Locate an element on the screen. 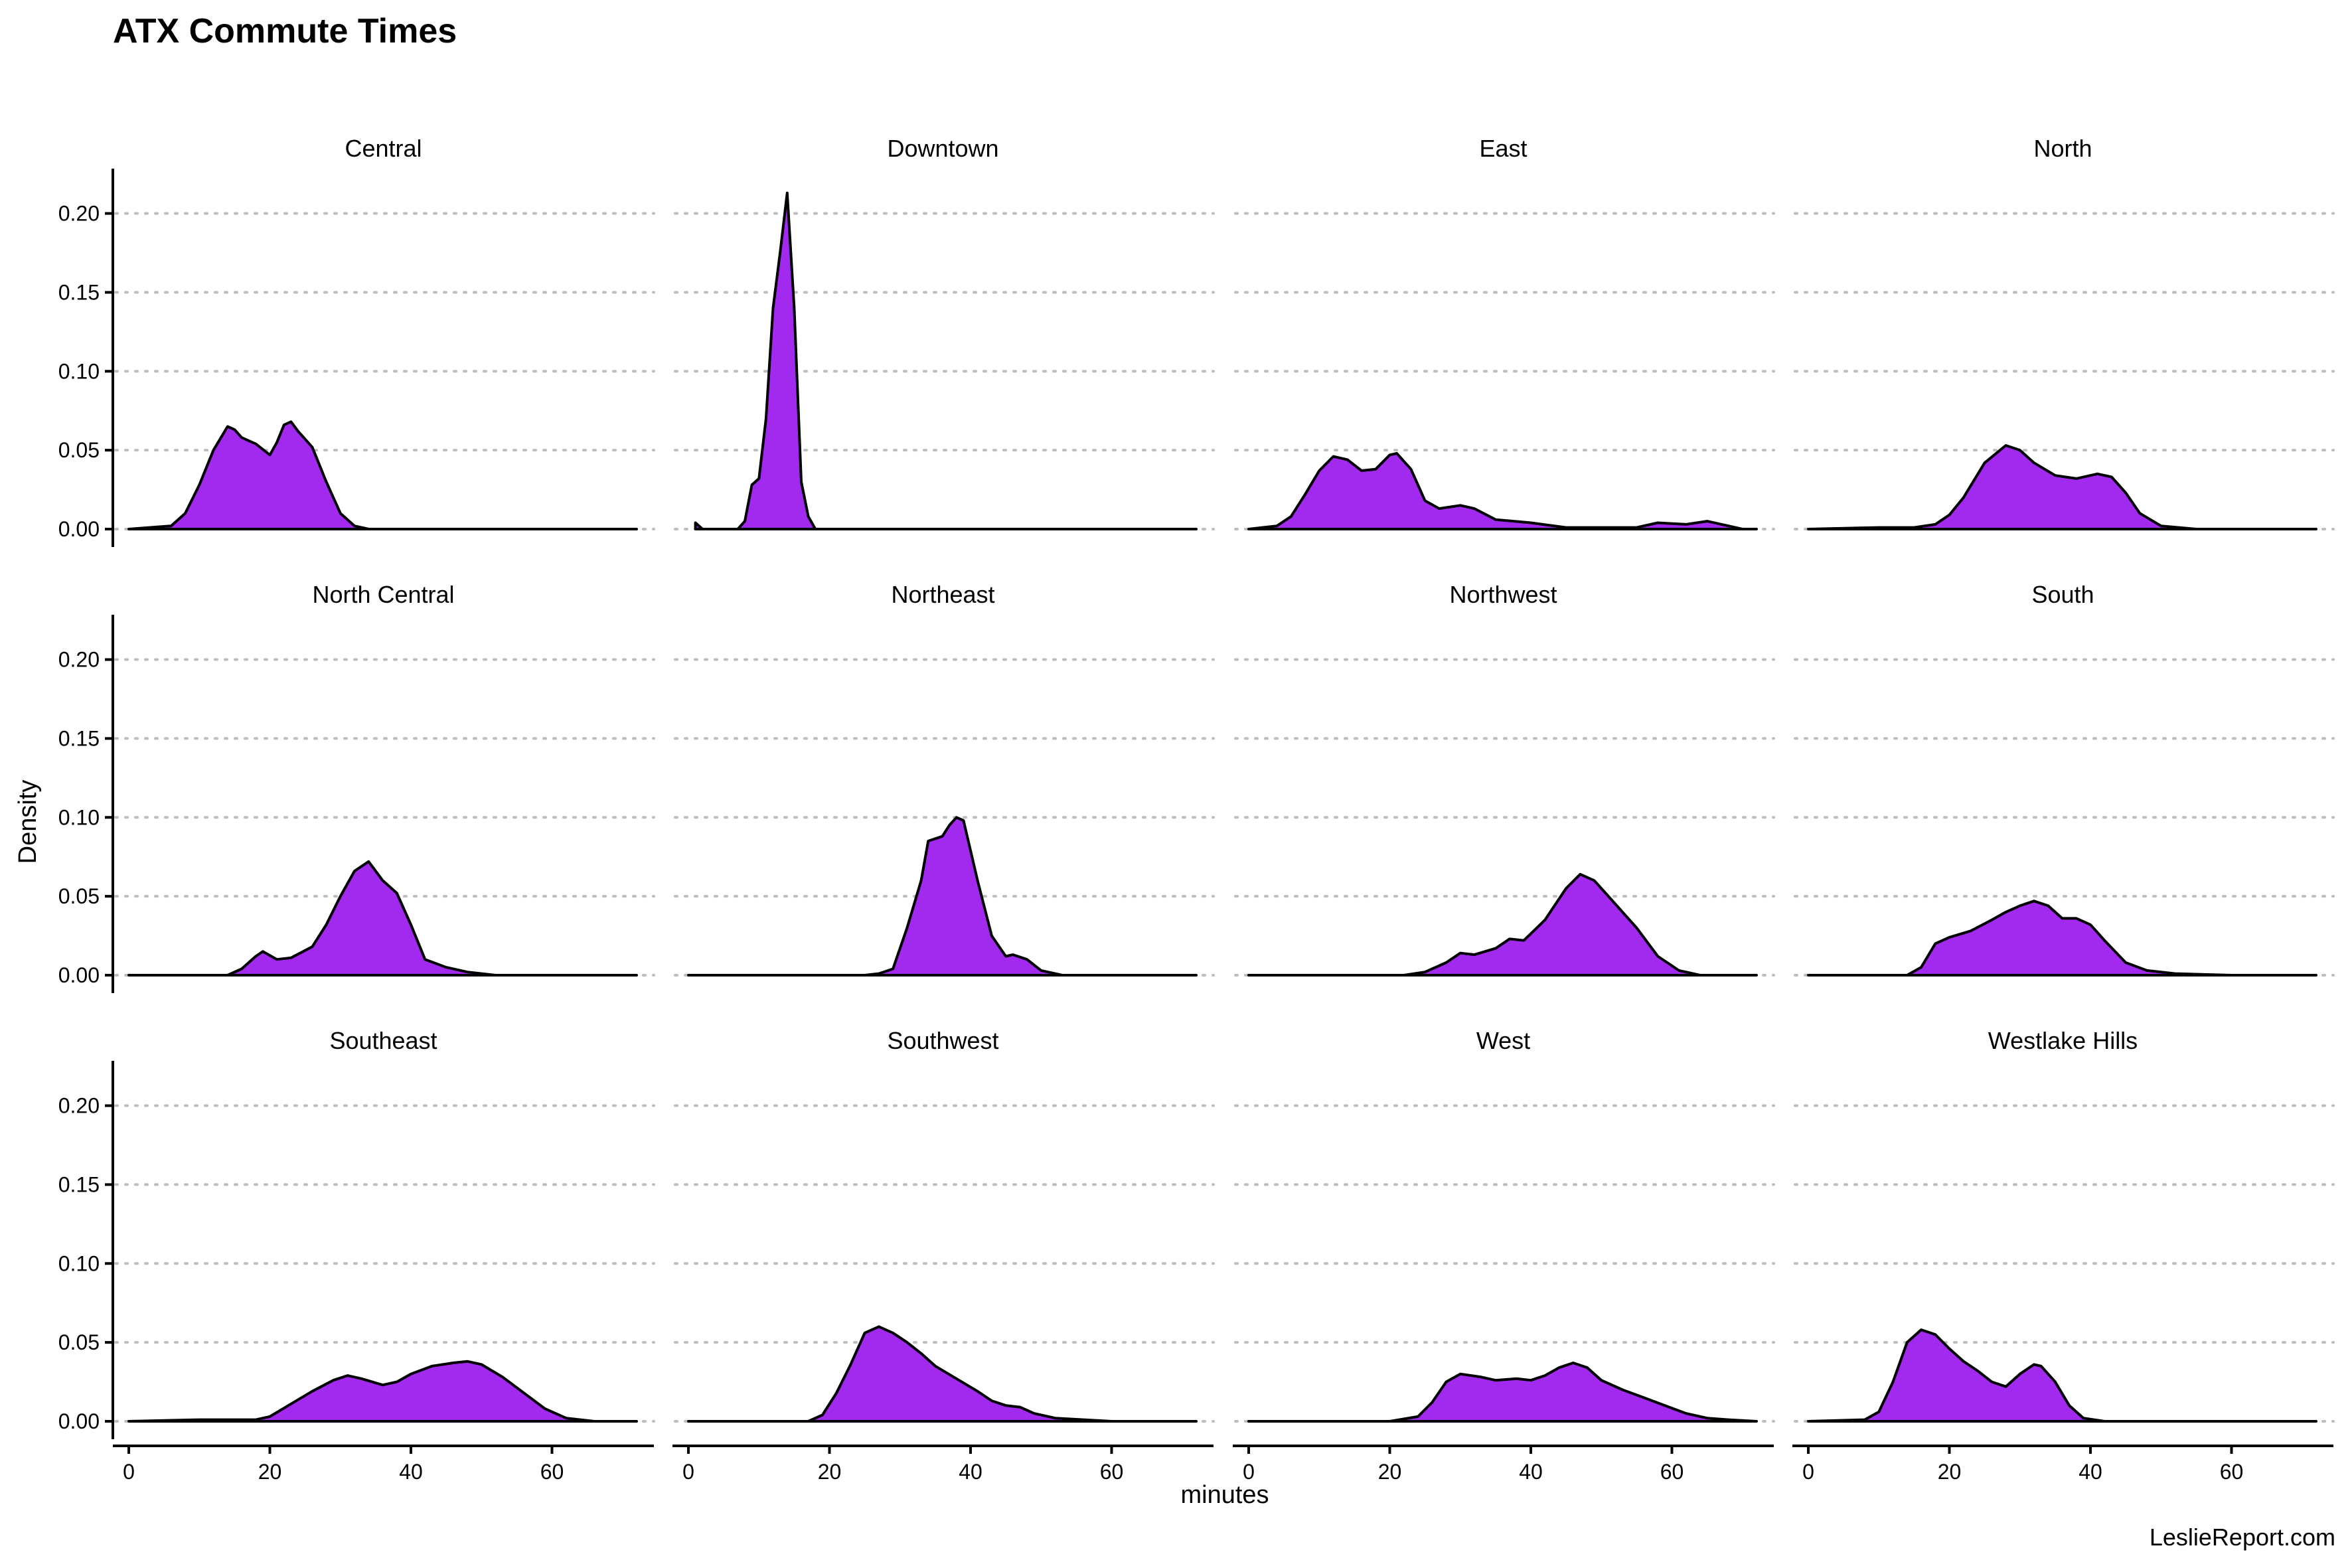 The height and width of the screenshot is (1568, 2352). facet-panel-southwest: Southwest 0 20 40 60 is located at coordinates (944, 1256).